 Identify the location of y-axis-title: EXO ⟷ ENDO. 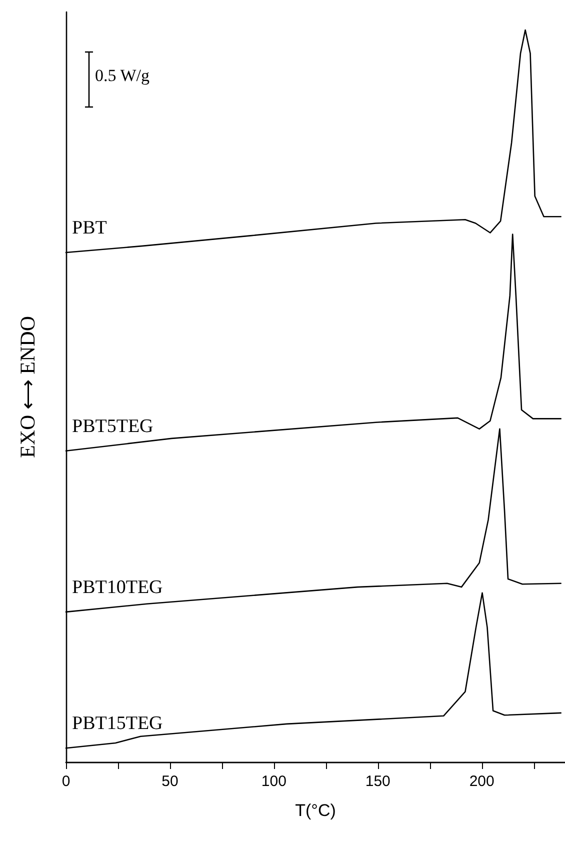
(28, 387).